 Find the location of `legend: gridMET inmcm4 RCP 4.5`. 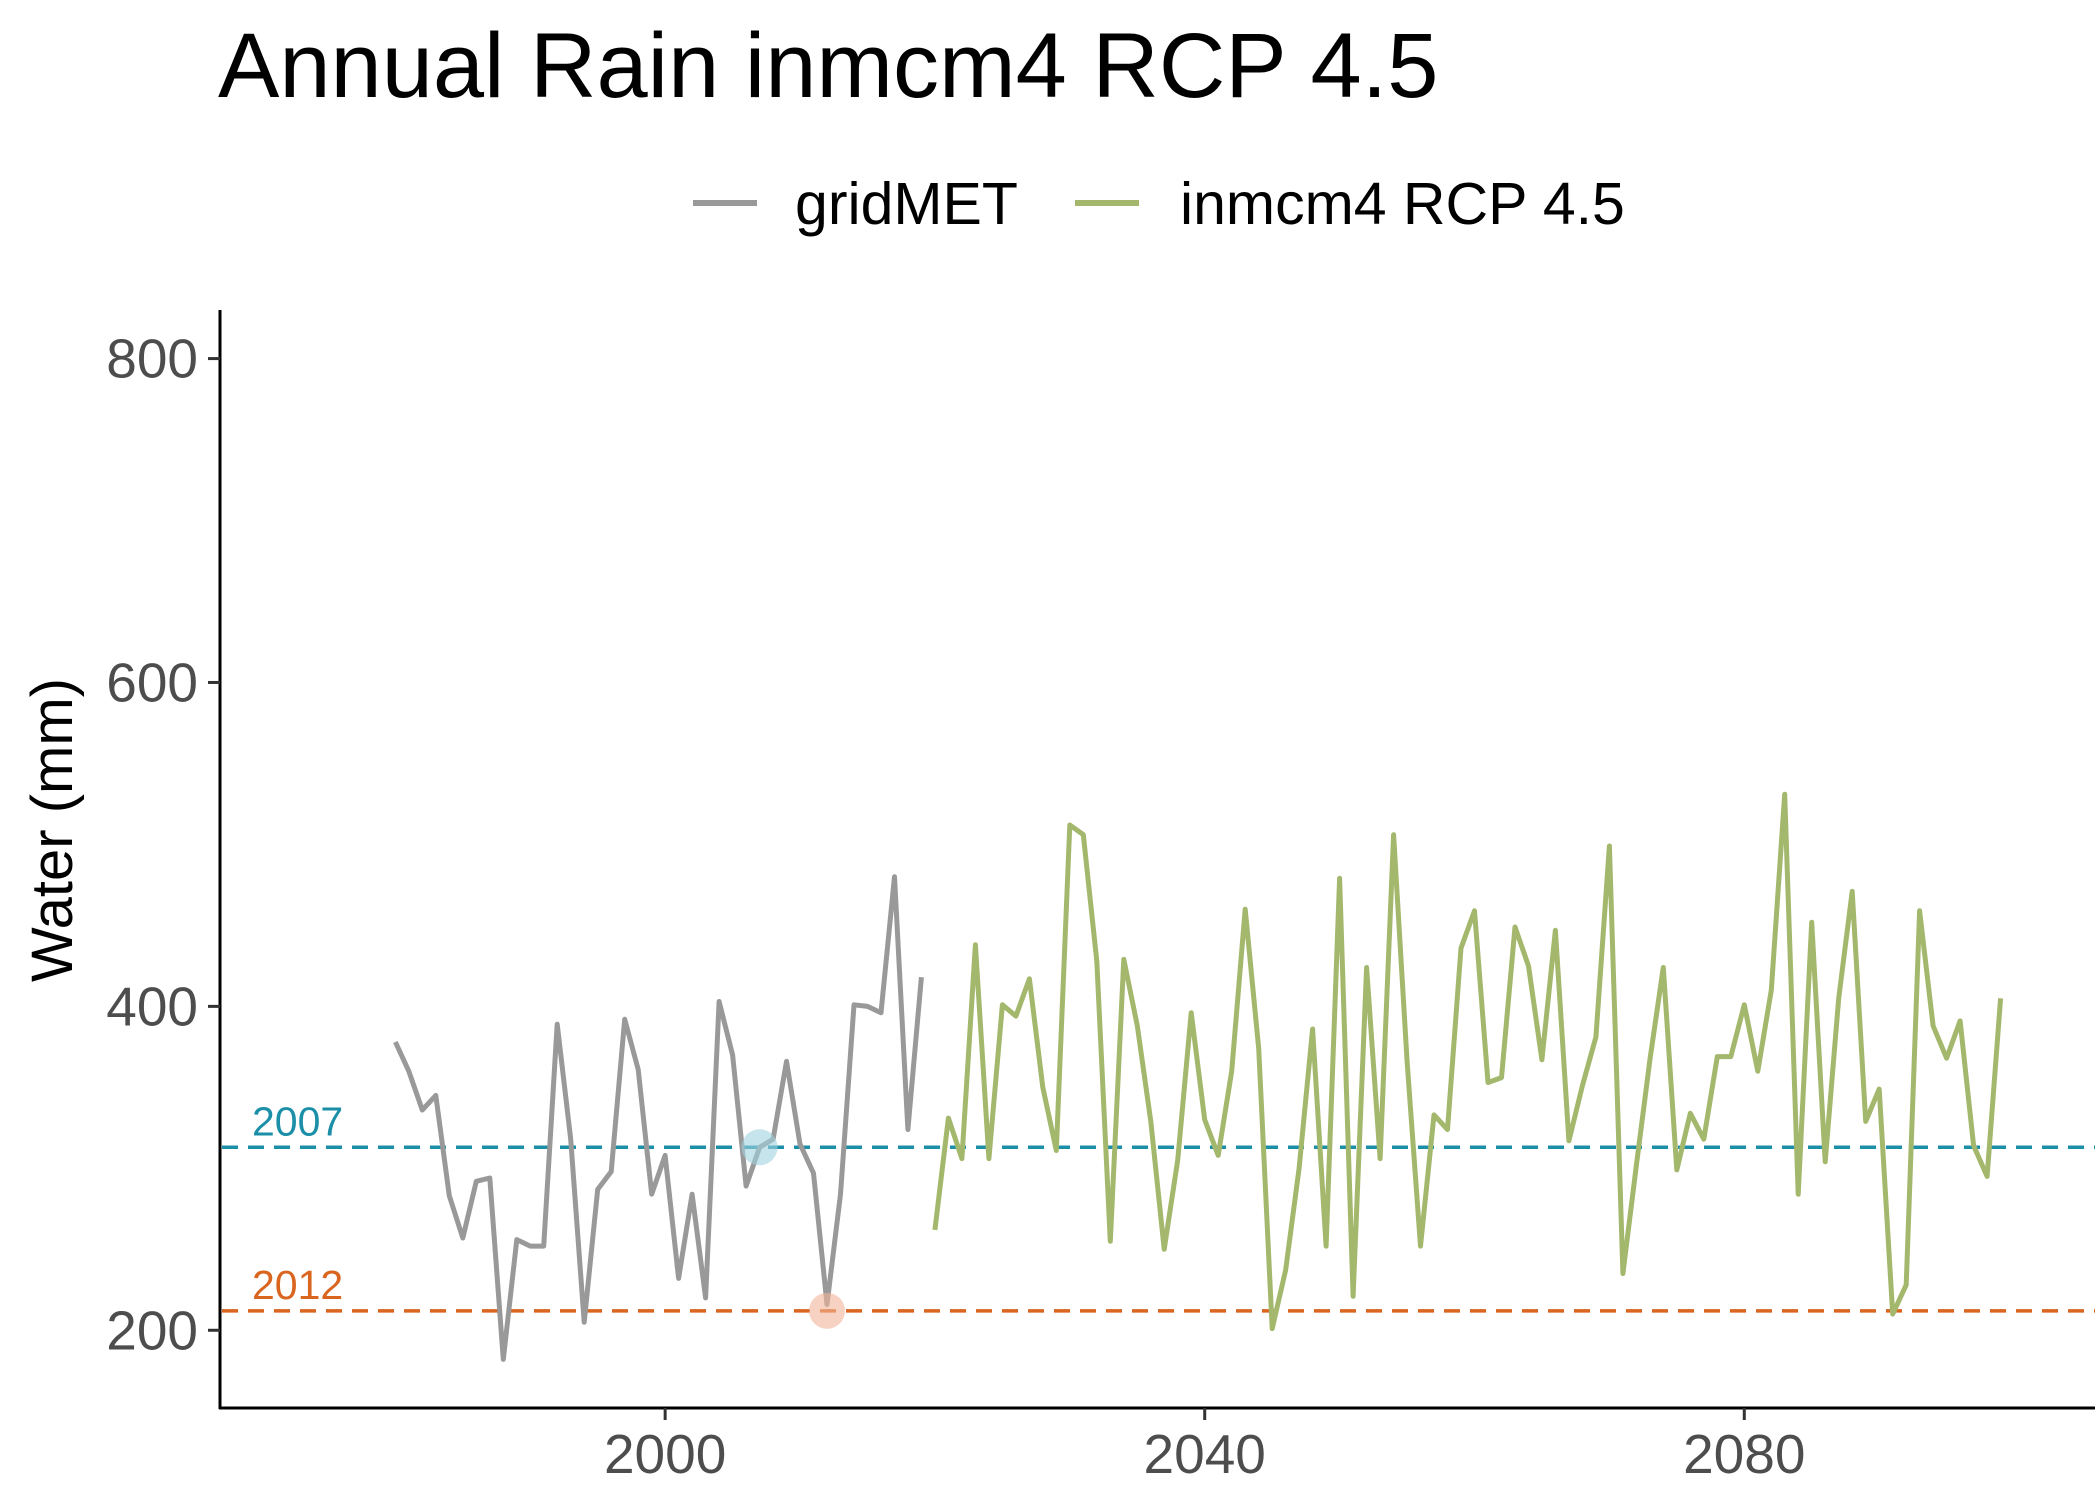

legend: gridMET inmcm4 RCP 4.5 is located at coordinates (1159, 204).